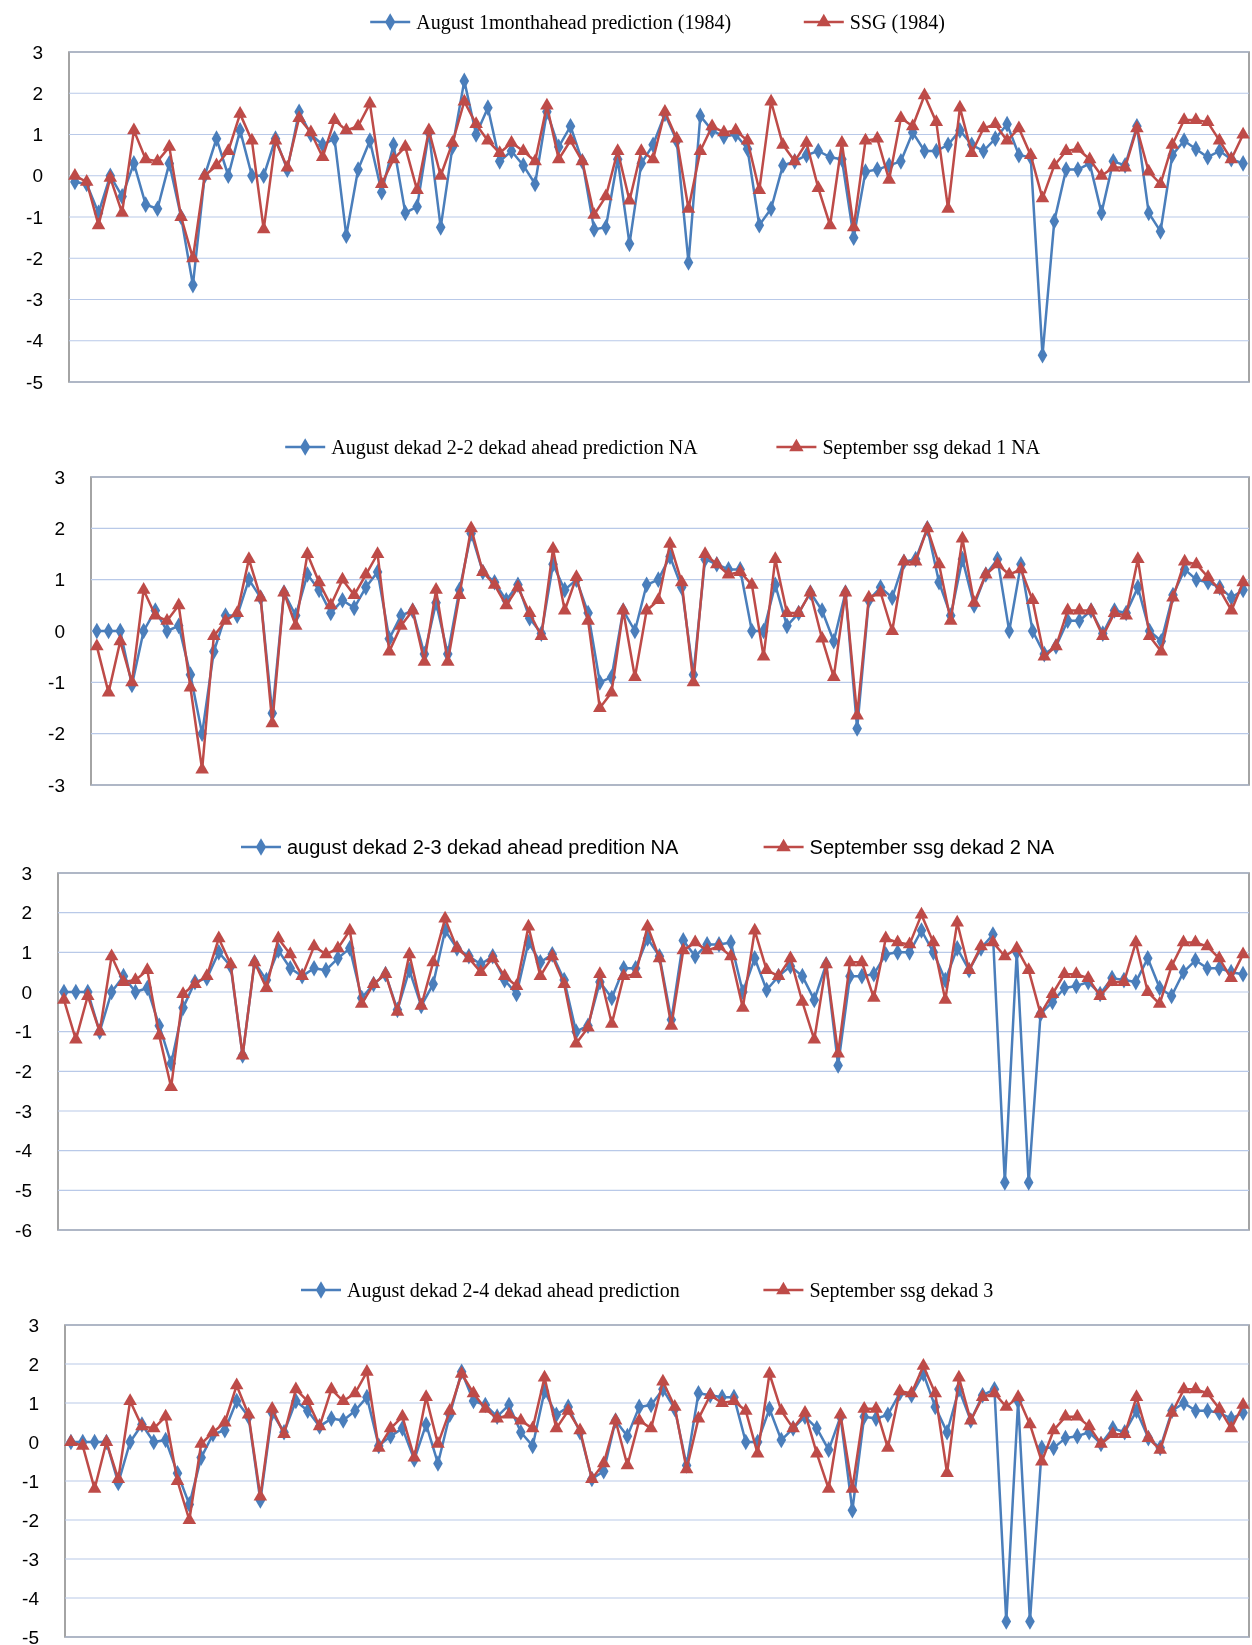 The height and width of the screenshot is (1645, 1252). What do you see at coordinates (483, 847) in the screenshot?
I see `legend-label: august dekad 2-3 dekad ahead predition NA` at bounding box center [483, 847].